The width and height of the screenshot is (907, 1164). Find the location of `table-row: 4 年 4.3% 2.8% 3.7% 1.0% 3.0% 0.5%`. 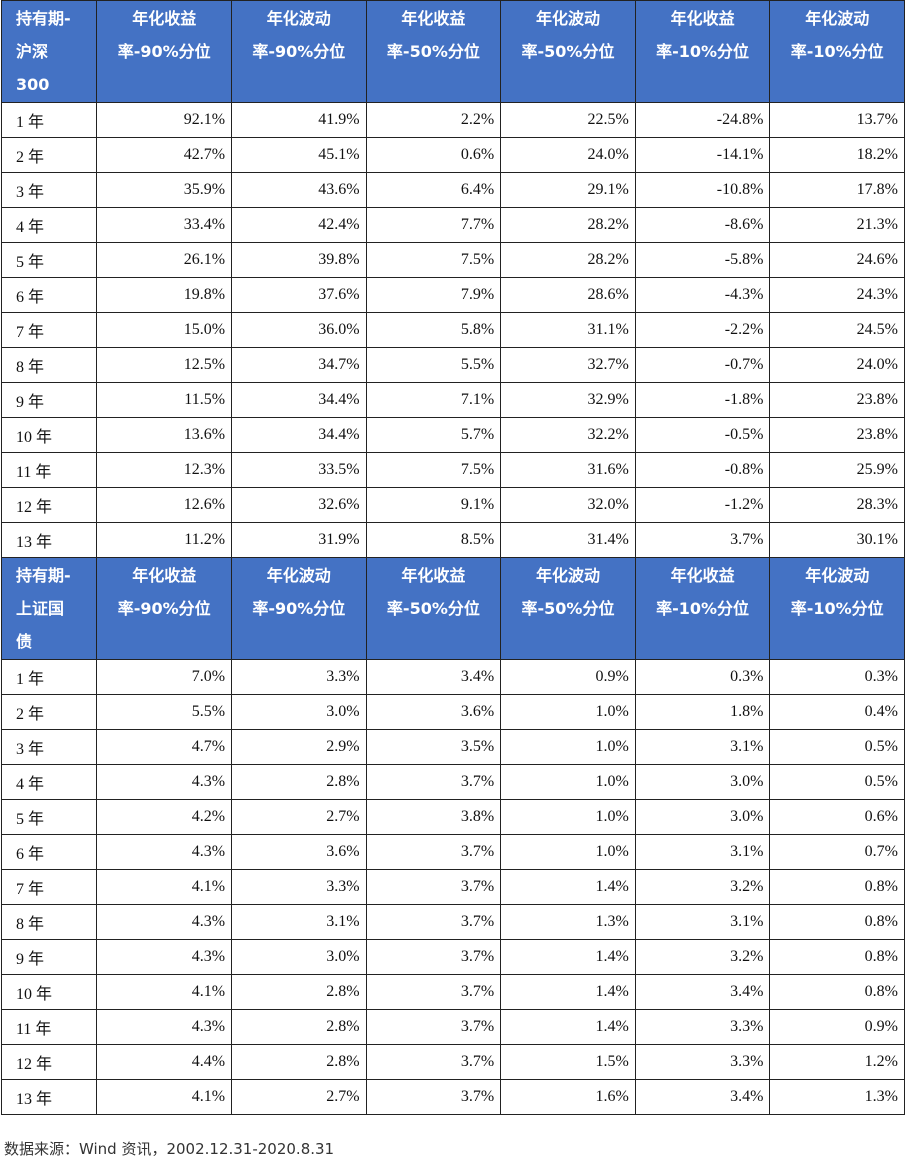

table-row: 4 年 4.3% 2.8% 3.7% 1.0% 3.0% 0.5% is located at coordinates (452, 782).